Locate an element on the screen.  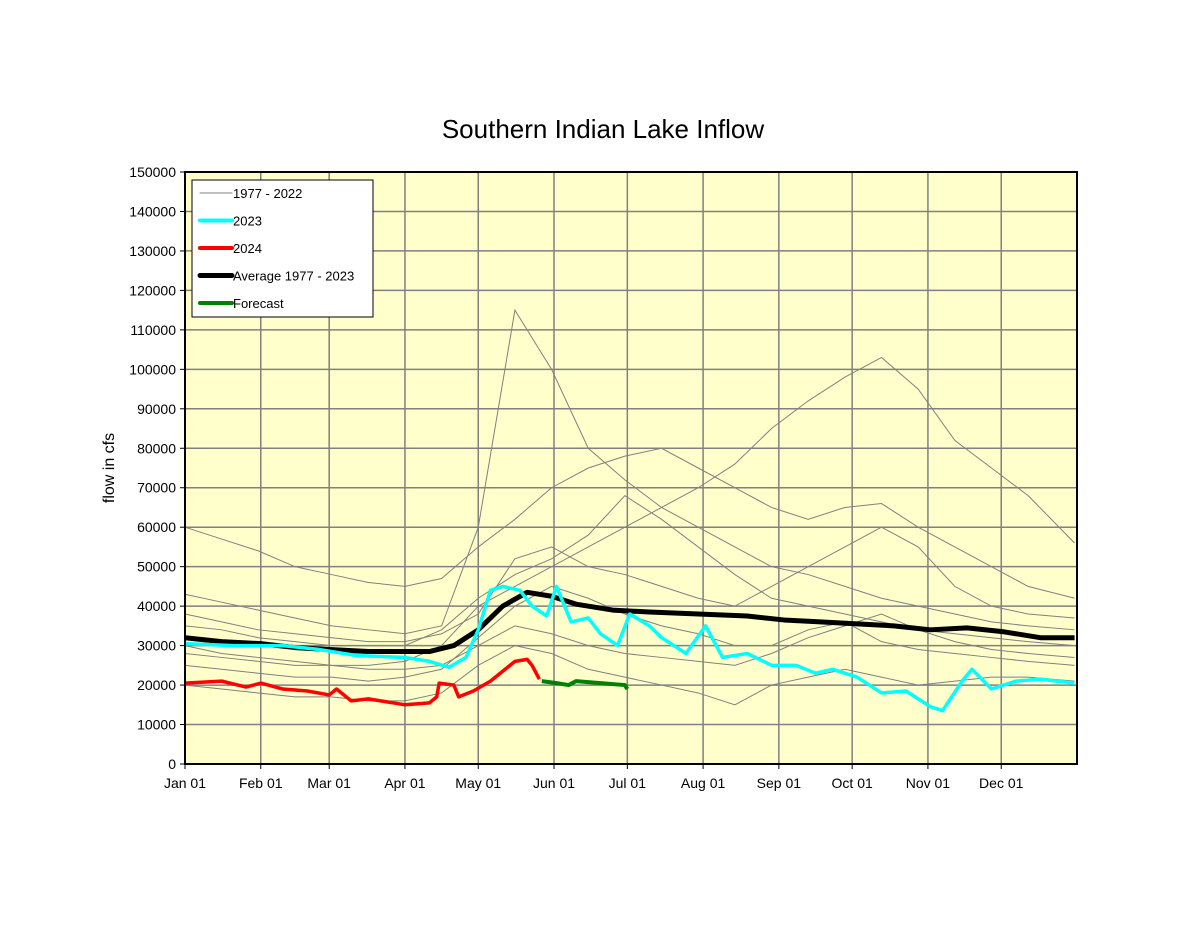
y-tick-label: 150000 is located at coordinates (152, 172).